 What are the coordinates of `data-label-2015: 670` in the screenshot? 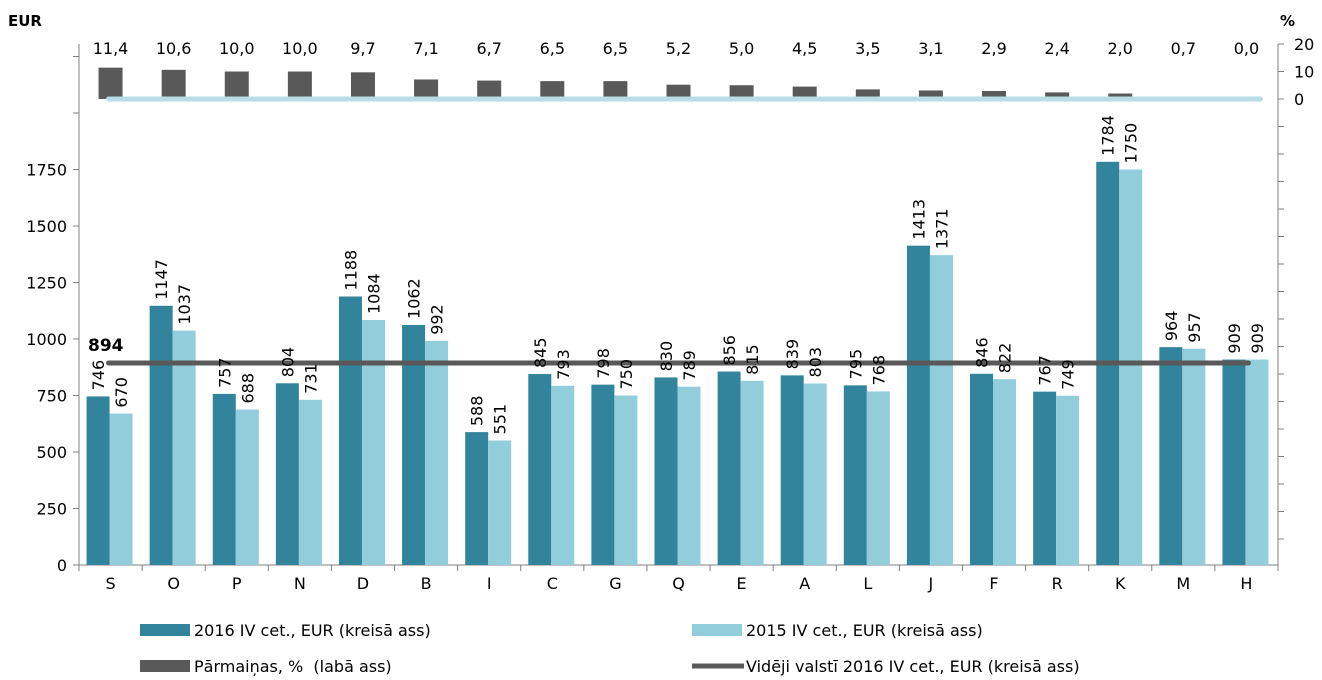 It's located at (121, 392).